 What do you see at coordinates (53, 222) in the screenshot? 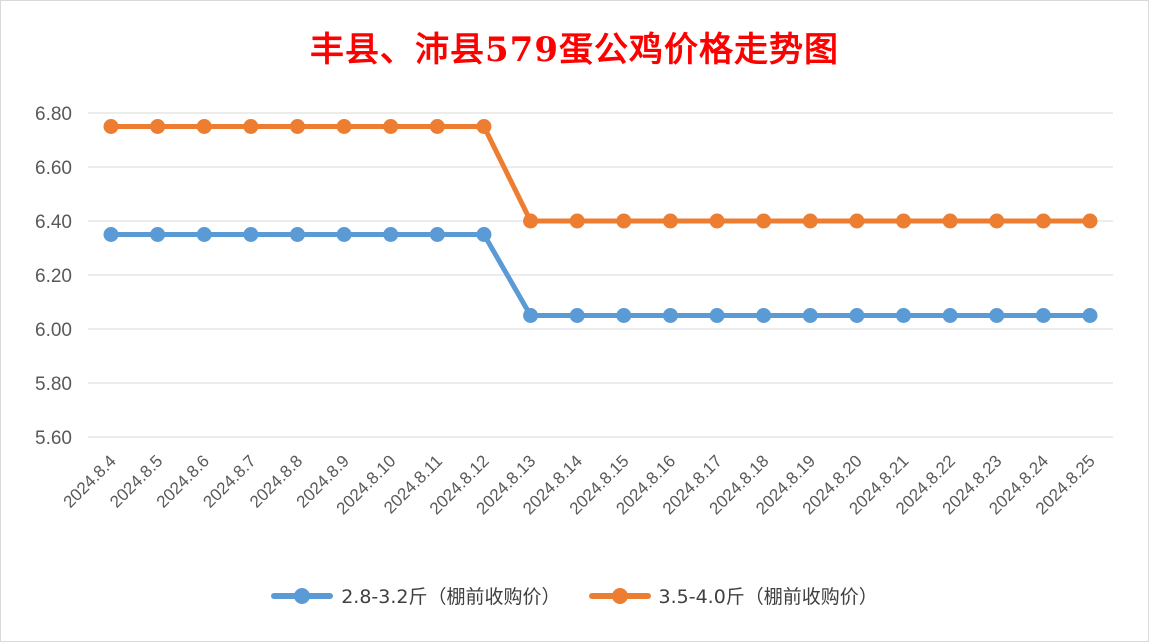
I see `y-tick-label: 6.40` at bounding box center [53, 222].